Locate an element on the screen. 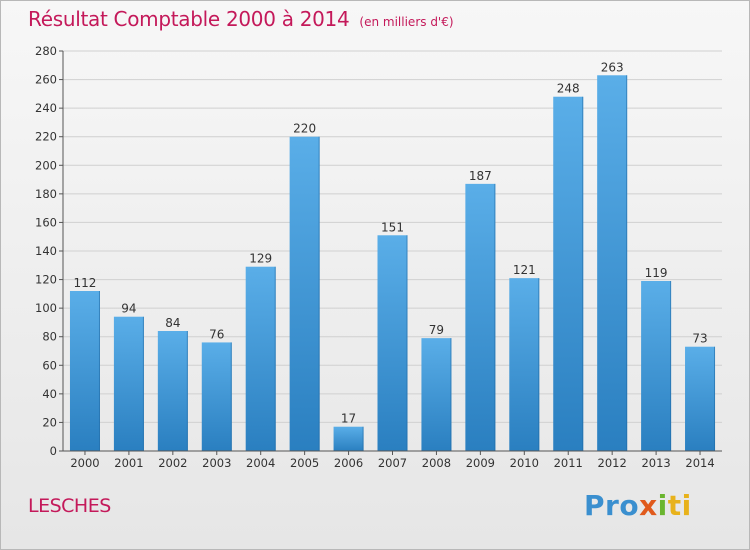 This screenshot has height=550, width=750. x-tick-label-2004: 2004 is located at coordinates (260, 463).